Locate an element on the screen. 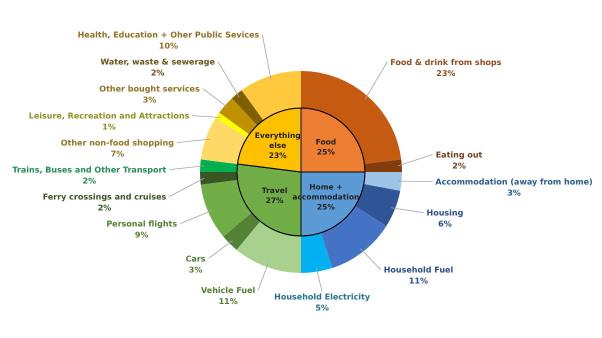 This screenshot has height=338, width=602. slice-label: Food & drink from shops is located at coordinates (446, 62).